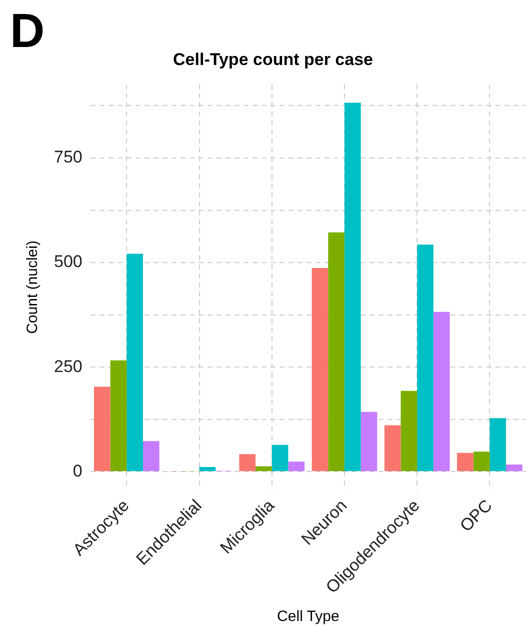 This screenshot has width=532, height=634. Describe the element at coordinates (308, 617) in the screenshot. I see `x-axis-title: Cell Type` at that location.